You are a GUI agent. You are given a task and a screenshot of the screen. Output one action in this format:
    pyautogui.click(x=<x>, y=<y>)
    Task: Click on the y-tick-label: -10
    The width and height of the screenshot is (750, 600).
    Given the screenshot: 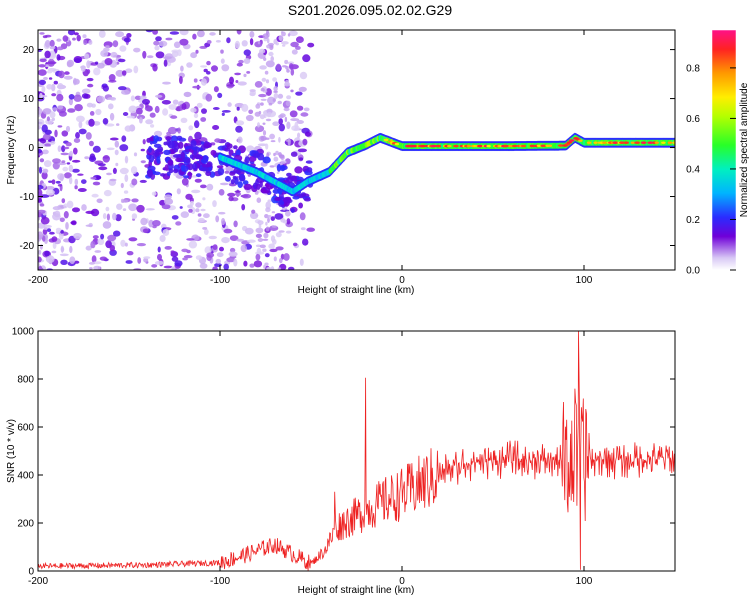 What is the action you would take?
    pyautogui.click(x=27, y=197)
    